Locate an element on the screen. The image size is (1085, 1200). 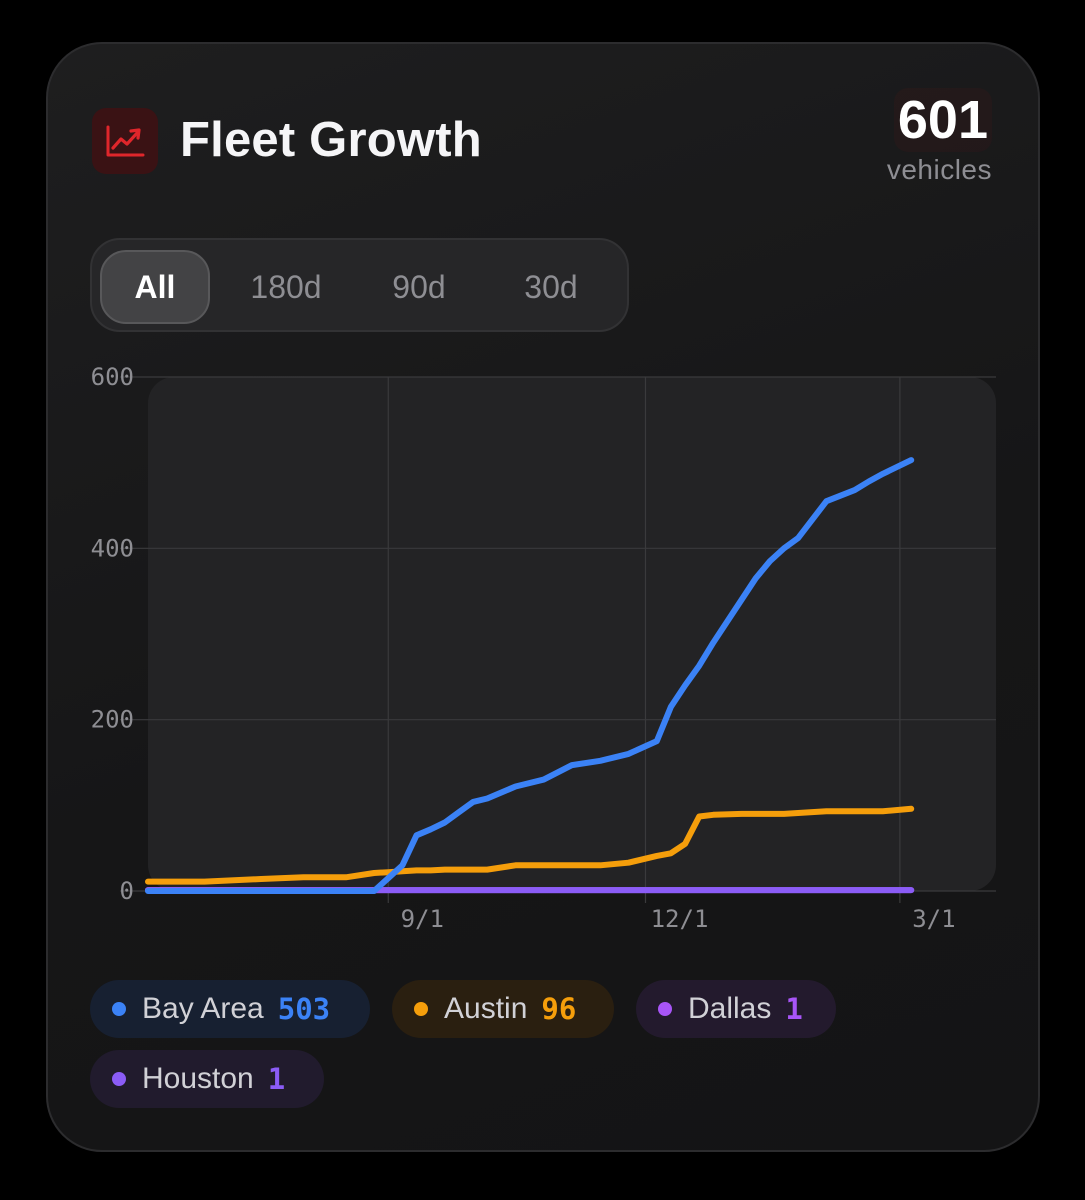
total-count: 601 is located at coordinates (942, 120).